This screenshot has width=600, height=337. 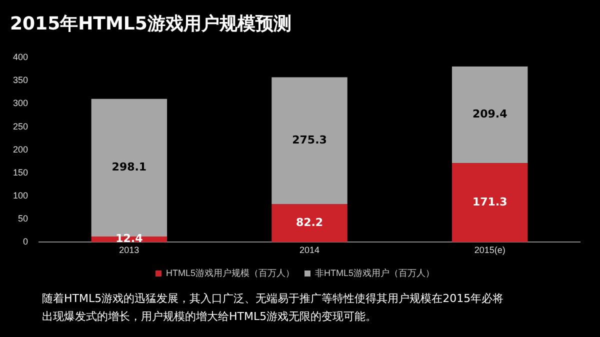 I want to click on x-tick-label: 2015(e), so click(x=490, y=250).